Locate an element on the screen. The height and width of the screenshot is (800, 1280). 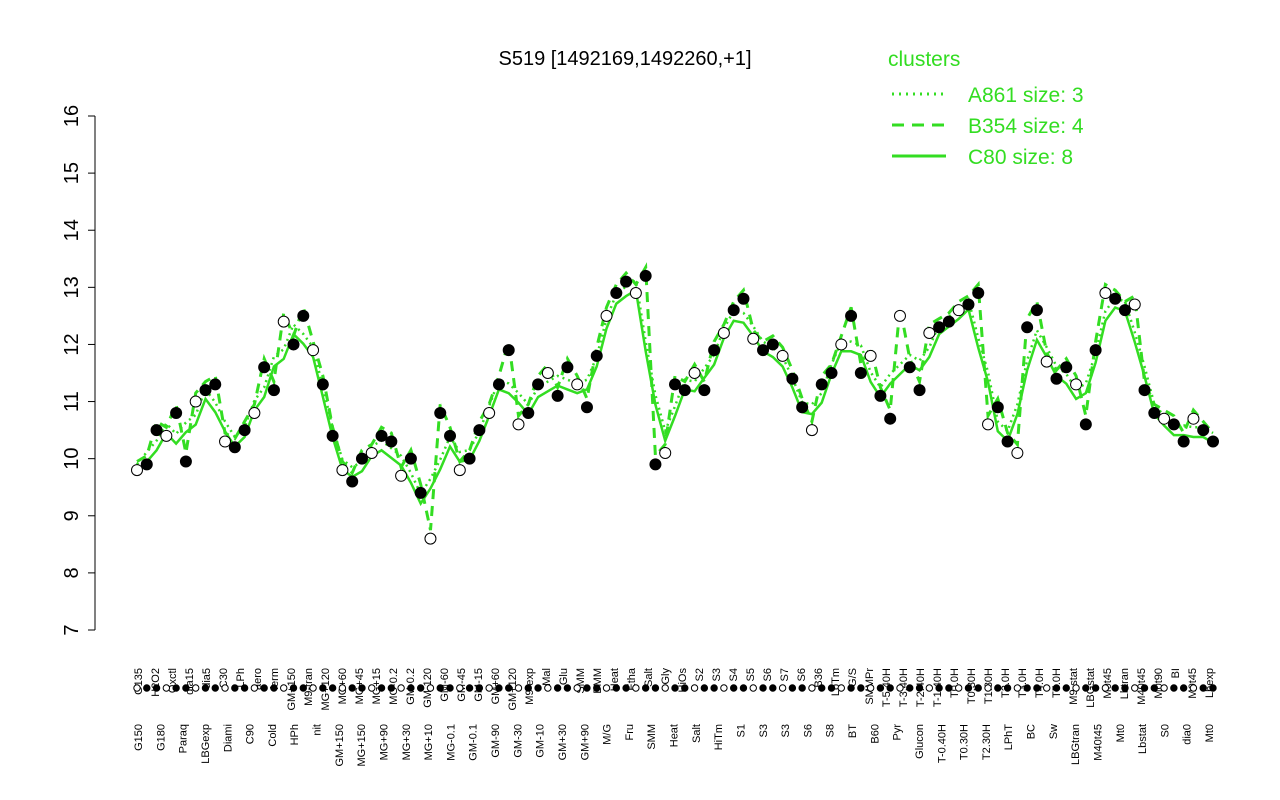
x-tick-label: Heat is located at coordinates (675, 735).